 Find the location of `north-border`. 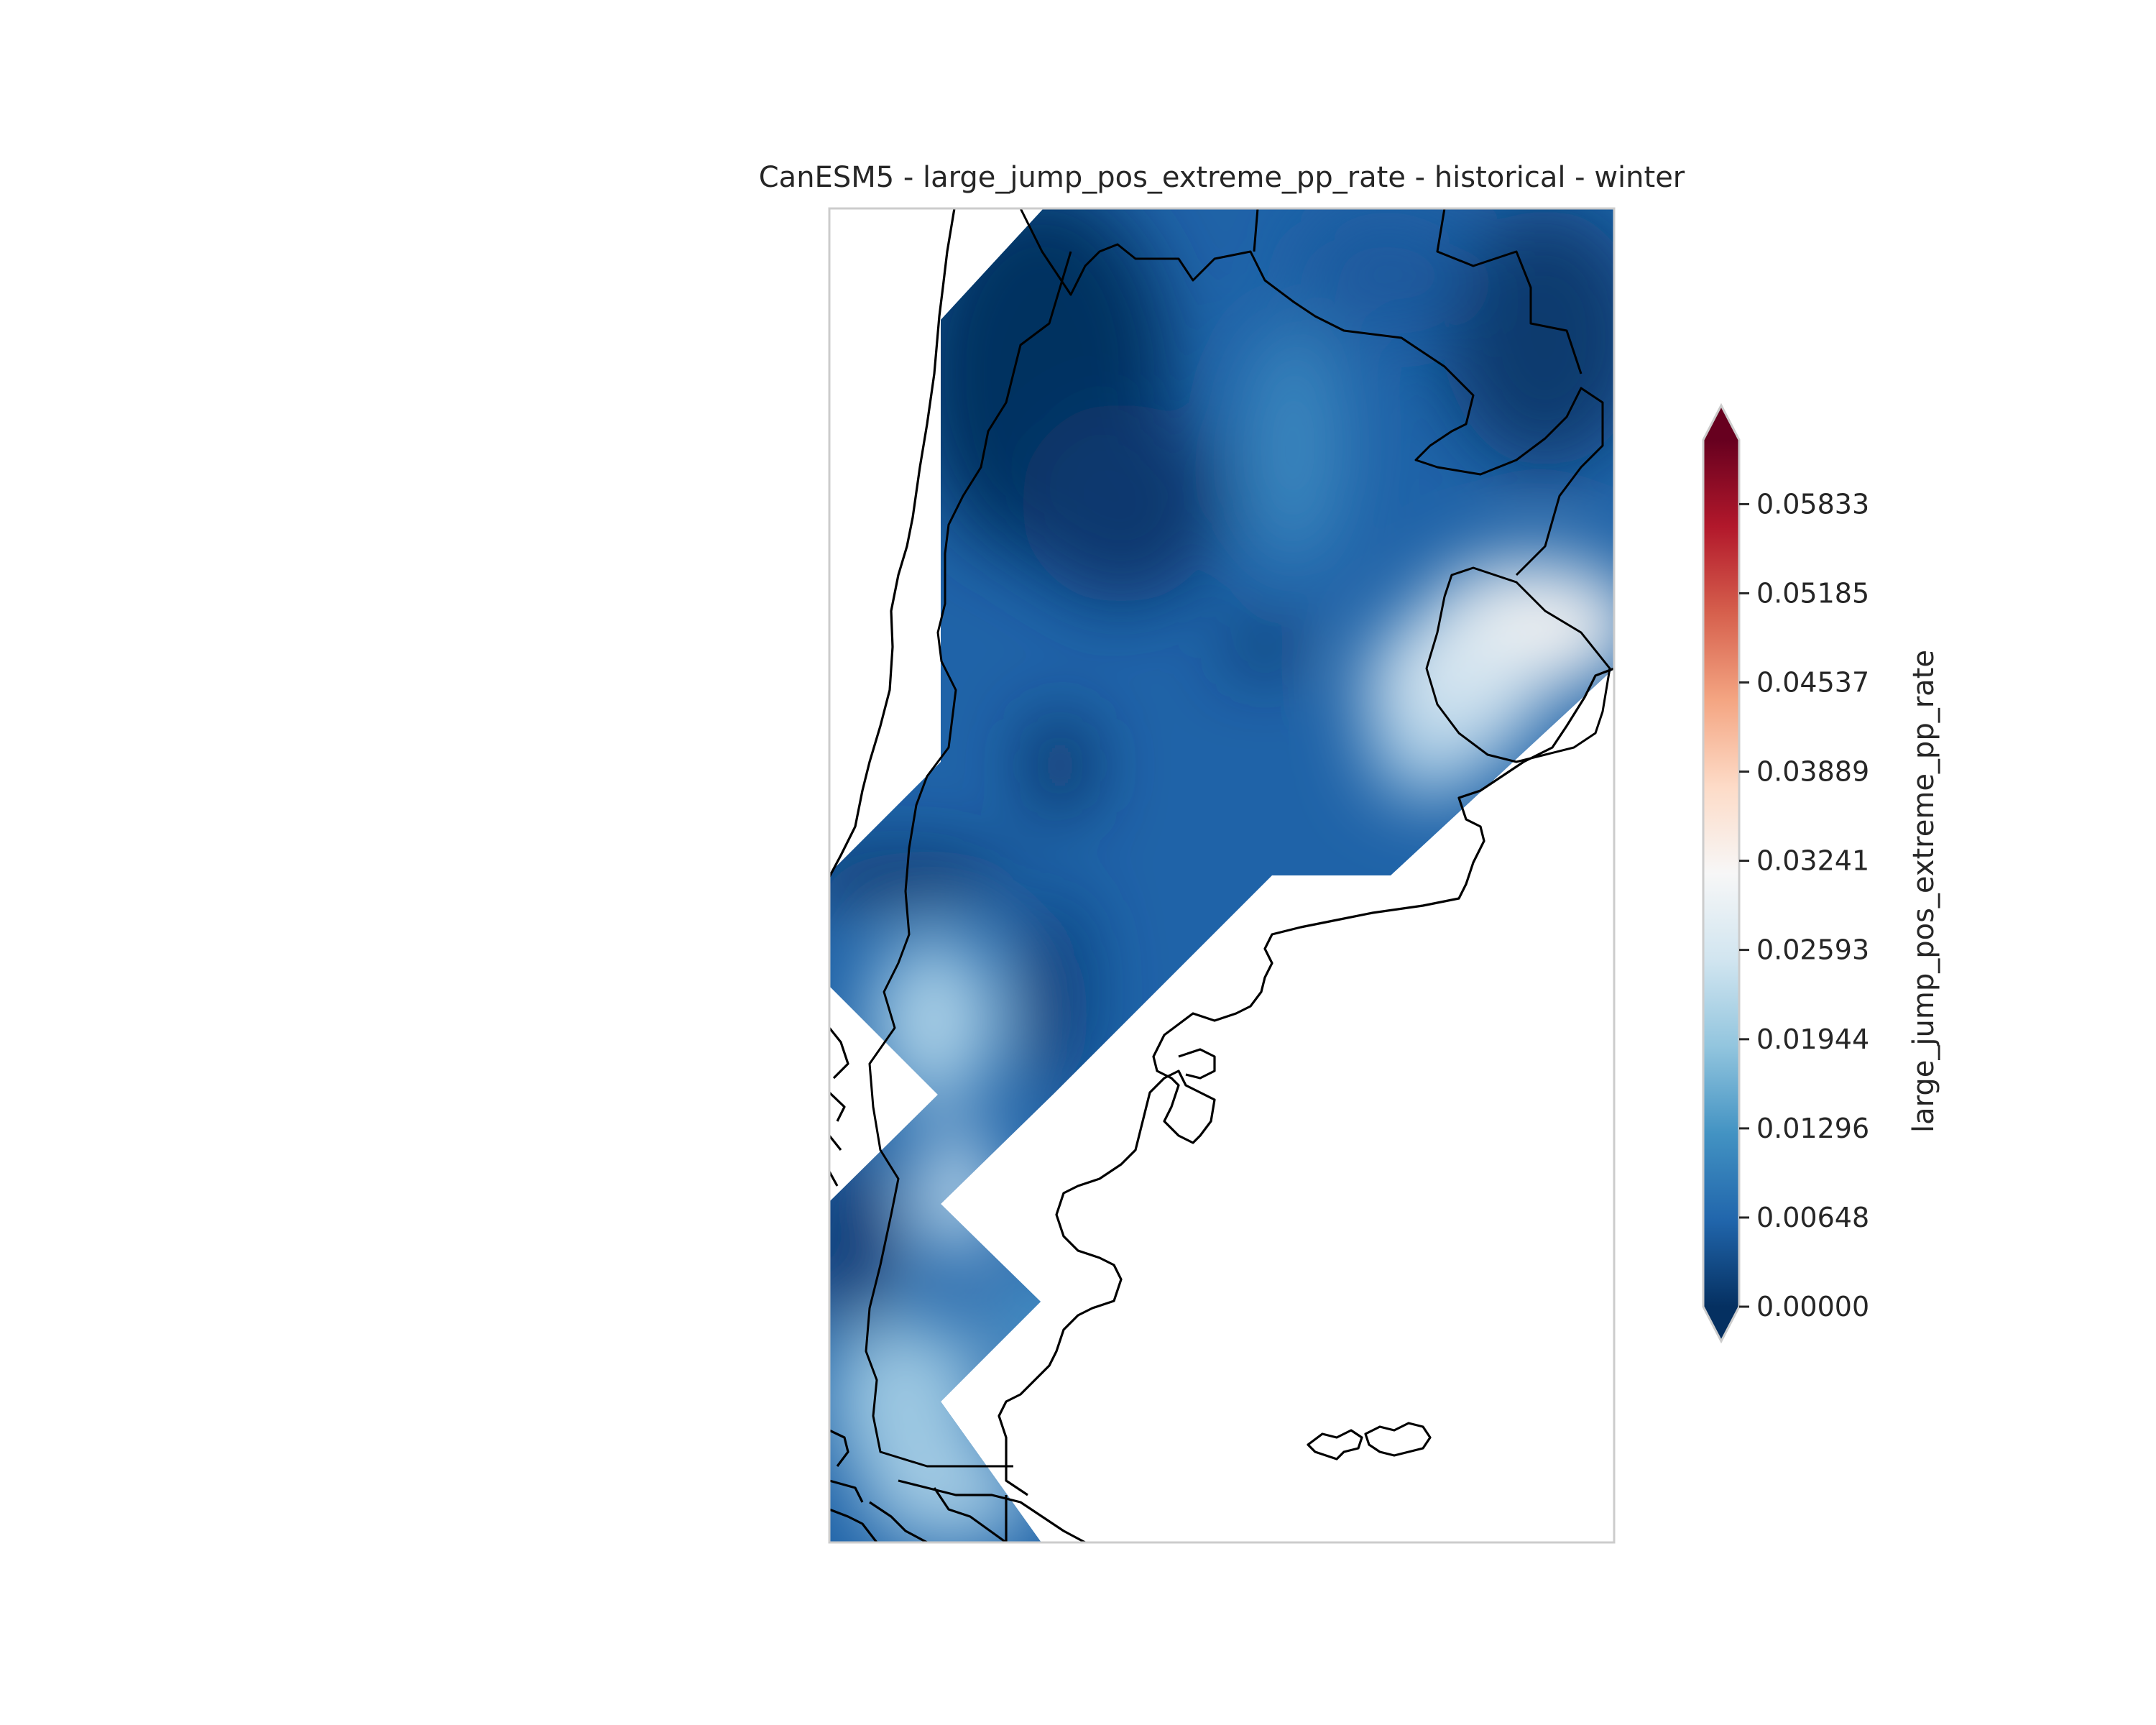

north-border is located at coordinates (1311, 392).